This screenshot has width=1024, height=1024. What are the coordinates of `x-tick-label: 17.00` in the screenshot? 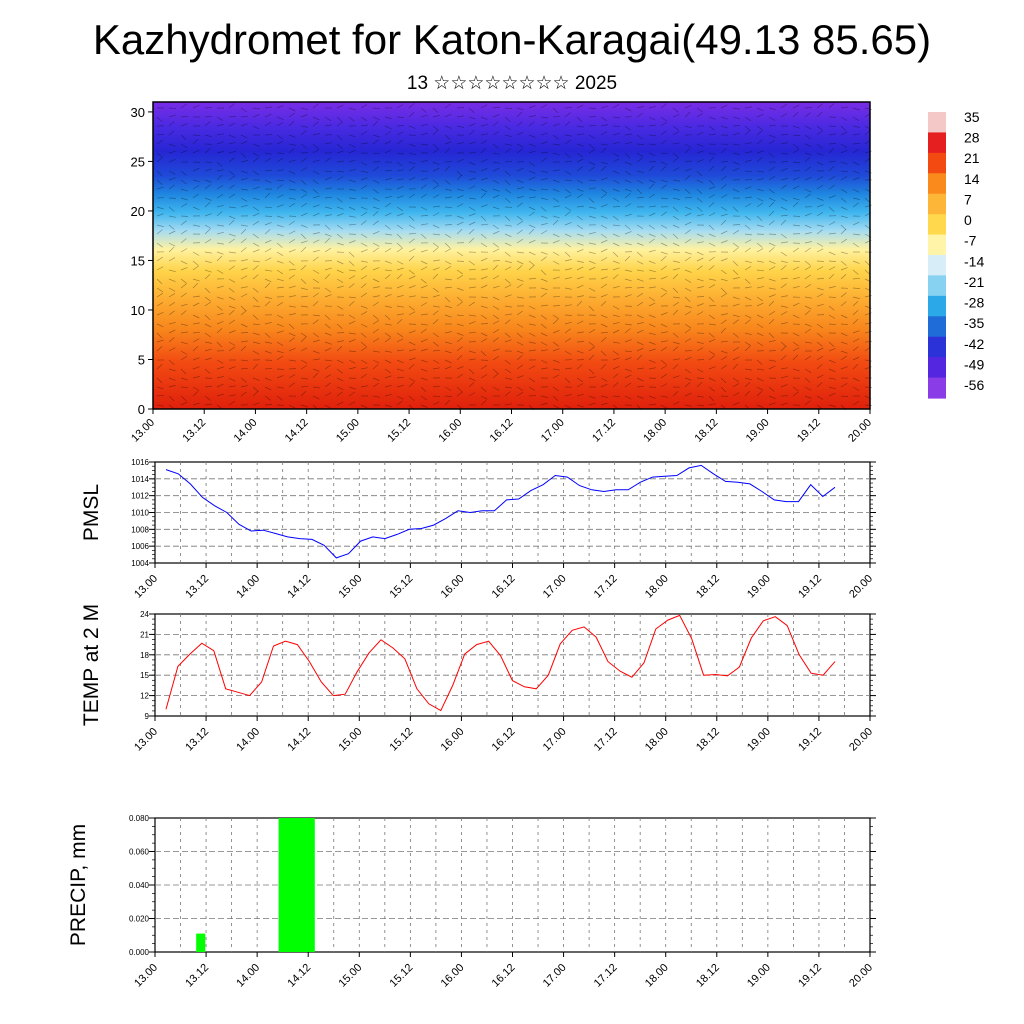 It's located at (553, 431).